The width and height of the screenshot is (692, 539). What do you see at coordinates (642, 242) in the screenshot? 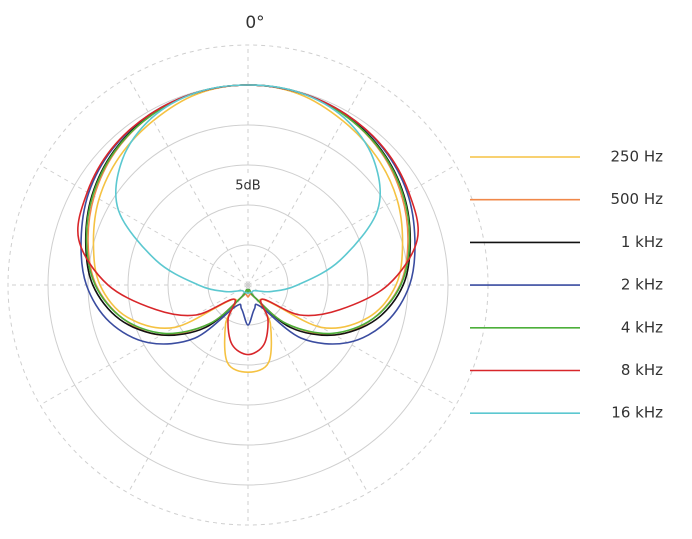
I see `legend-label: 1 kHz` at bounding box center [642, 242].